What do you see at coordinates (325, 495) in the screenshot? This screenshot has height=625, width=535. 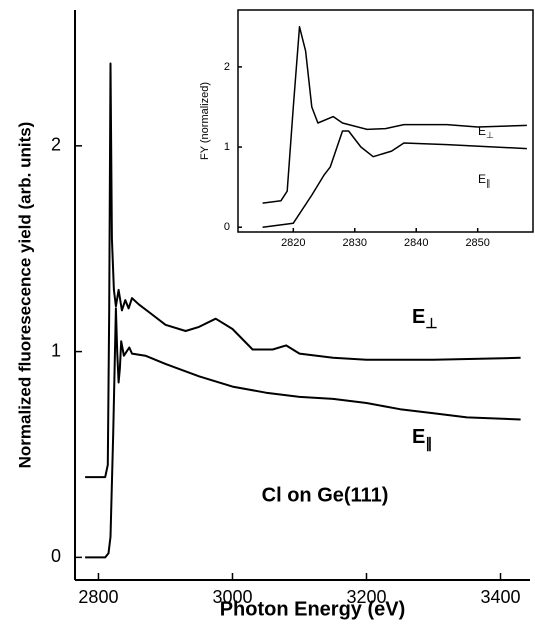 I see `annotation: Cl on Ge(111)` at bounding box center [325, 495].